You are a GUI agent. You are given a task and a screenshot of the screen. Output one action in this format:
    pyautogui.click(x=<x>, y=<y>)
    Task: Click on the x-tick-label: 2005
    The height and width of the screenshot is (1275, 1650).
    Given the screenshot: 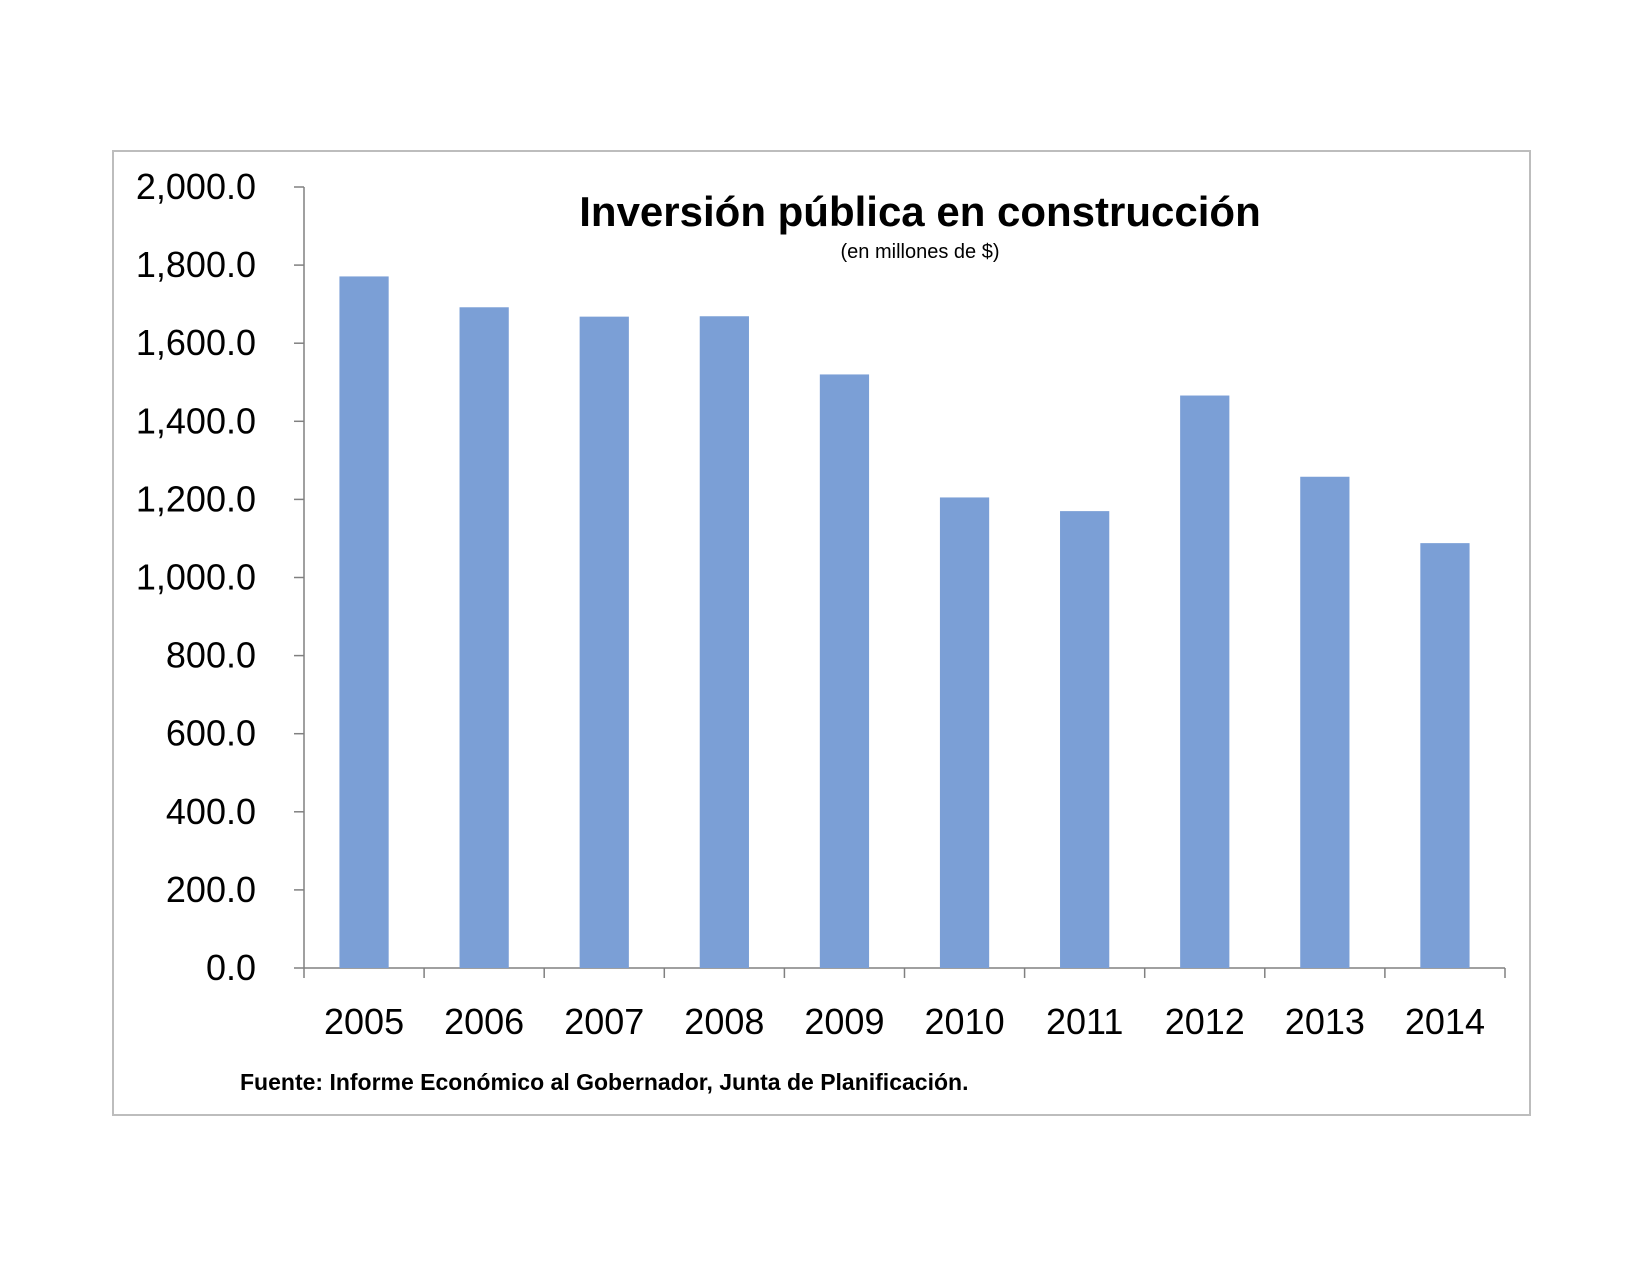 What is the action you would take?
    pyautogui.click(x=364, y=1021)
    